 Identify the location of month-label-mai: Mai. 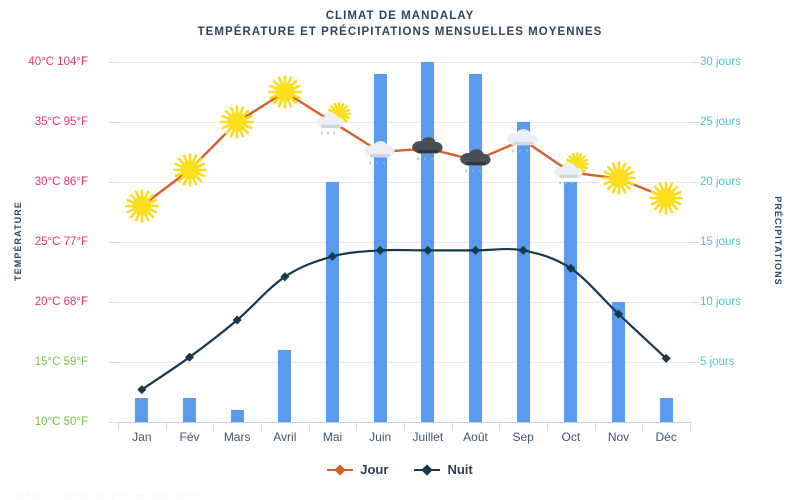
(332, 437).